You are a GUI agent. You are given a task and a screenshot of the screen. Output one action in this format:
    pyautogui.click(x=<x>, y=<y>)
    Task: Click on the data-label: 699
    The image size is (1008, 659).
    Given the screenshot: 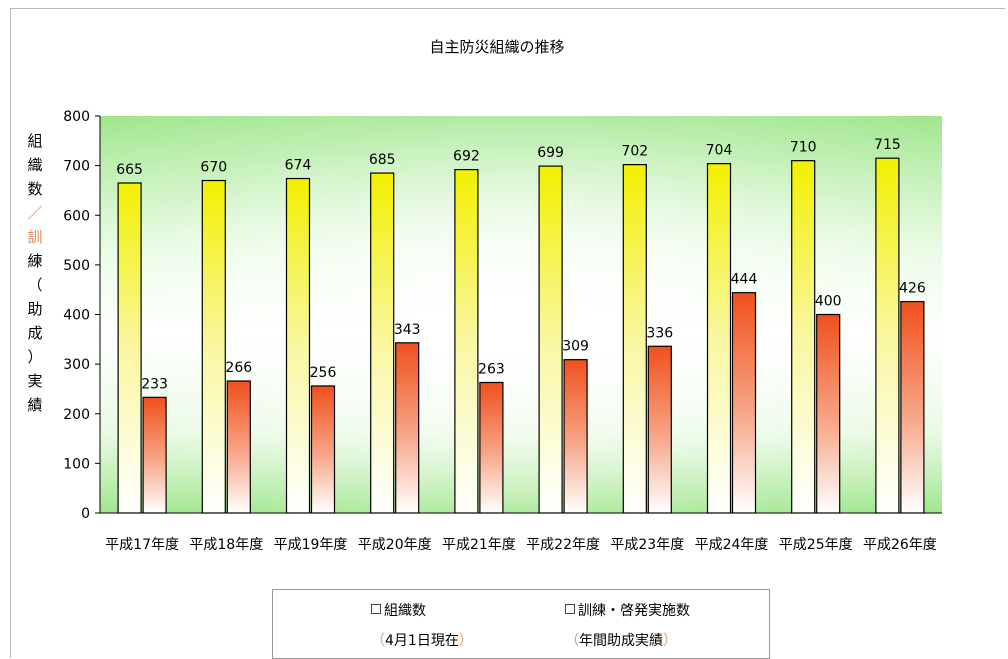 What is the action you would take?
    pyautogui.click(x=550, y=153)
    